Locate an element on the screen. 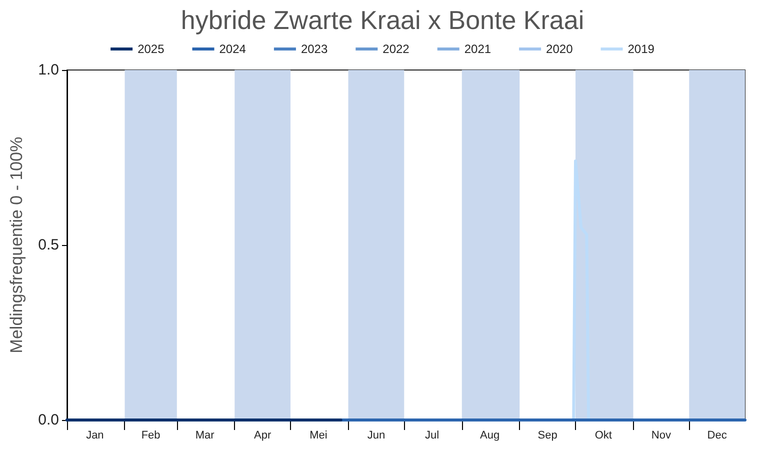  x-tick-label: Sep is located at coordinates (548, 436).